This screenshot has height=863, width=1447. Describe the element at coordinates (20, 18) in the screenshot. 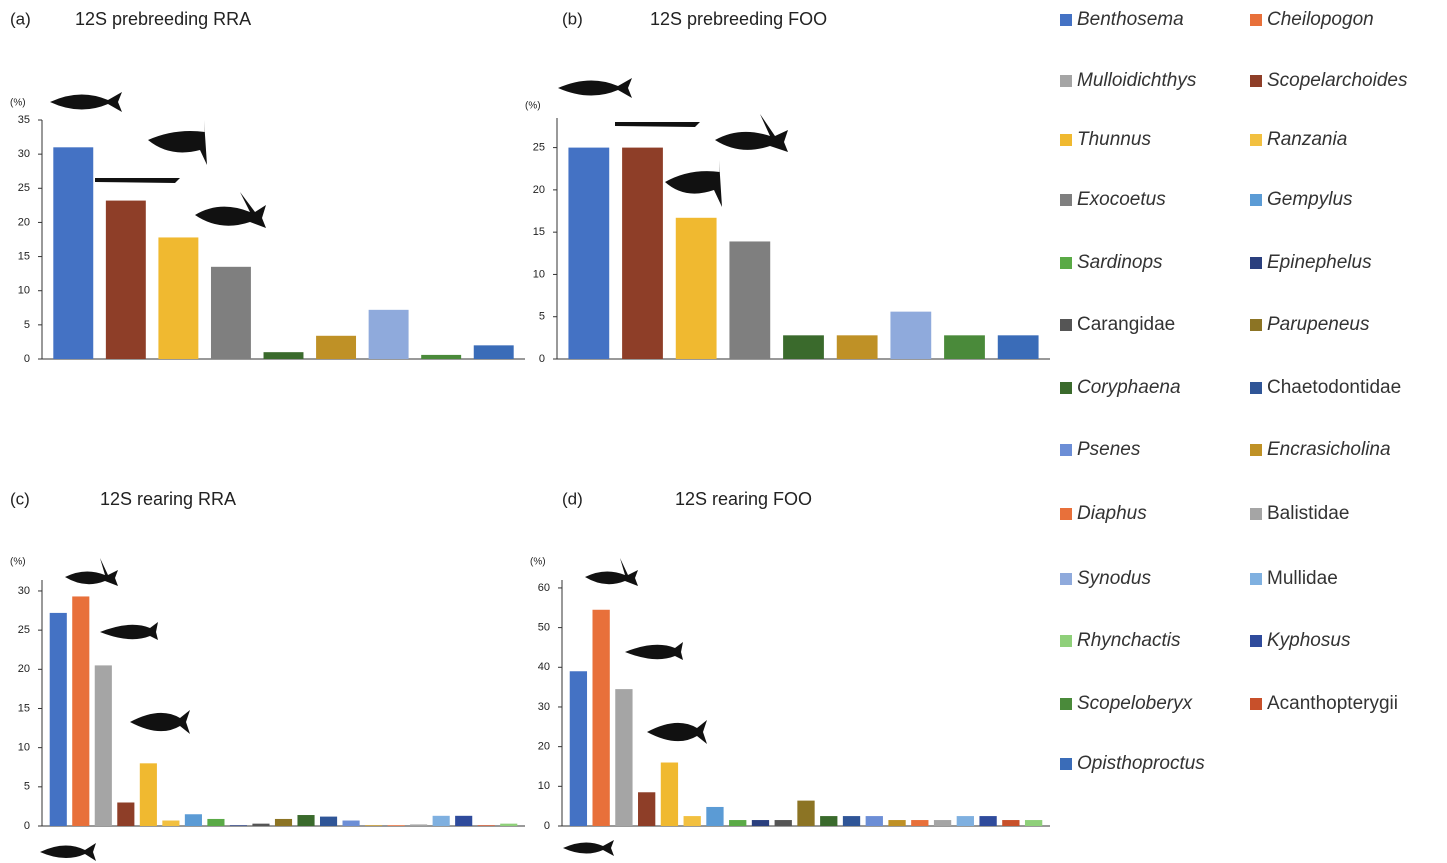

I see `panel-label: (a)` at that location.